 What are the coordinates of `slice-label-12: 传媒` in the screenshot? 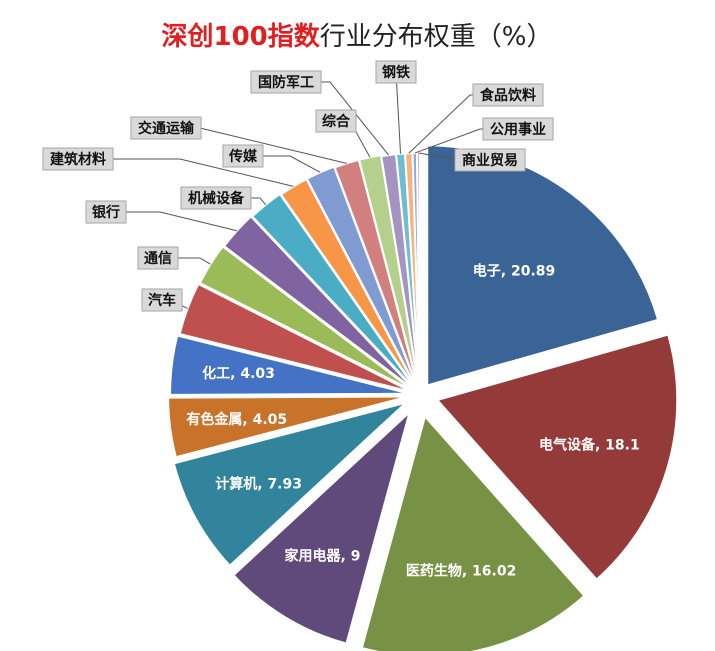 It's located at (243, 156).